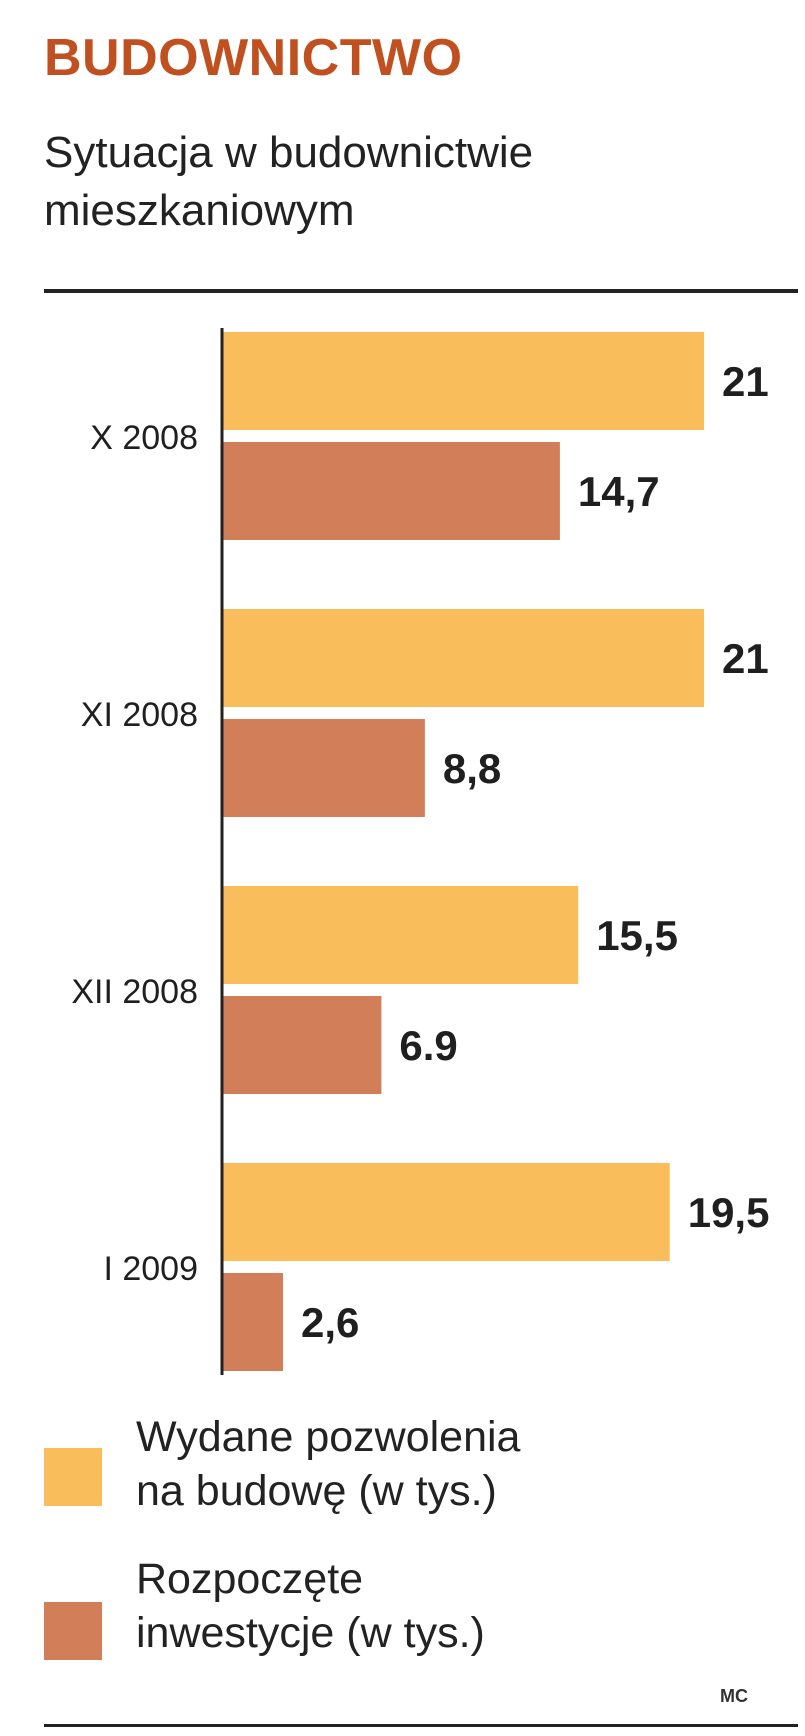 Image resolution: width=805 pixels, height=1736 pixels. Describe the element at coordinates (734, 1696) in the screenshot. I see `credit-label: MC` at that location.